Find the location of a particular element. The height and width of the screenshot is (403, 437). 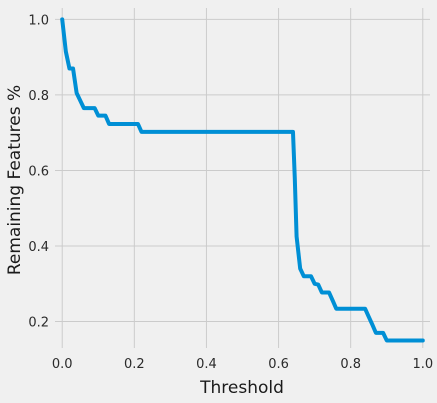

x-tick-labels: 0.0 0.2 0.4 0.6 0.8 1.0 is located at coordinates (242, 364).